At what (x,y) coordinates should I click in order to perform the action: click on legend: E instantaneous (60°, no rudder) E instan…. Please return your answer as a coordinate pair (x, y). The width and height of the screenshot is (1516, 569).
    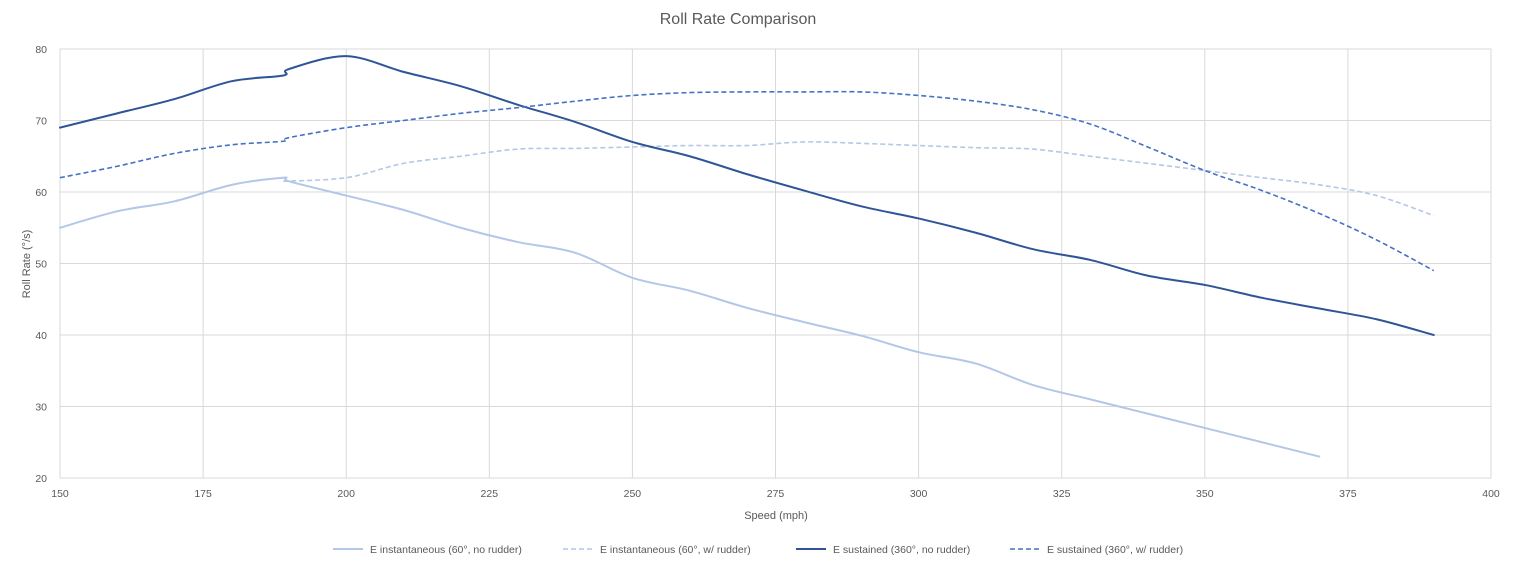
    Looking at the image, I should click on (758, 550).